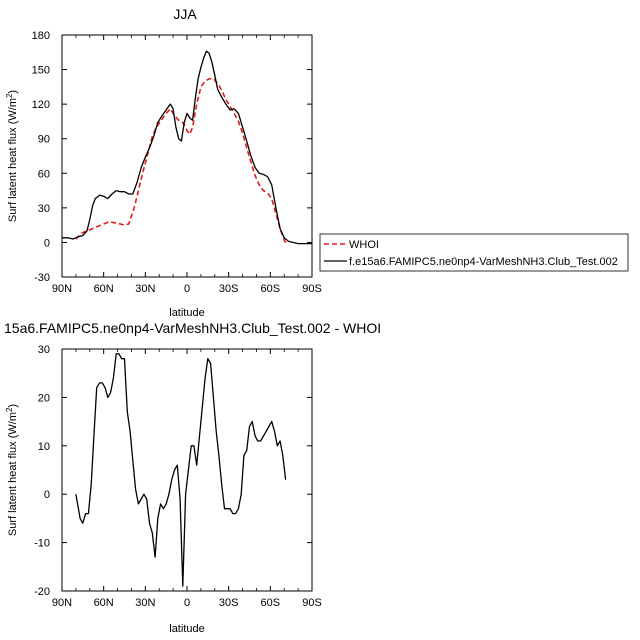 This screenshot has height=640, width=640. What do you see at coordinates (187, 603) in the screenshot?
I see `bottom-x-tick-label: 0` at bounding box center [187, 603].